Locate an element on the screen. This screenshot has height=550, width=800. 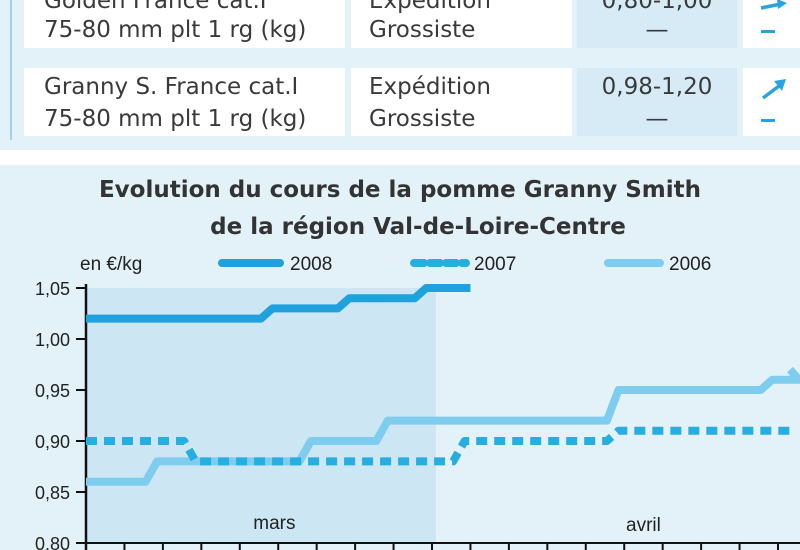
table-left-rule is located at coordinates (11, 70).